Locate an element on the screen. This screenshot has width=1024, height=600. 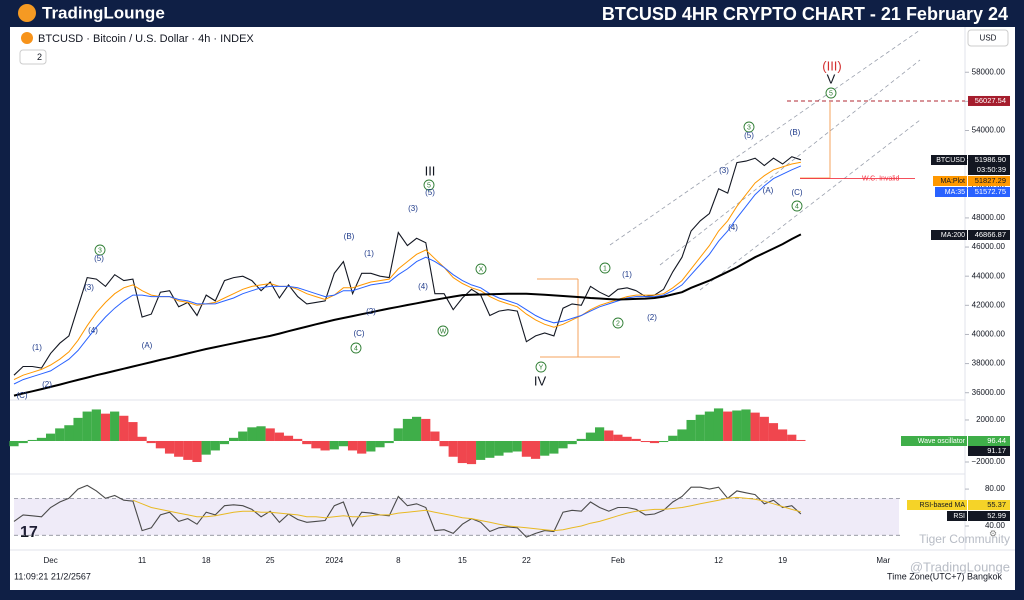
logo-icon is located at coordinates (27, 13).